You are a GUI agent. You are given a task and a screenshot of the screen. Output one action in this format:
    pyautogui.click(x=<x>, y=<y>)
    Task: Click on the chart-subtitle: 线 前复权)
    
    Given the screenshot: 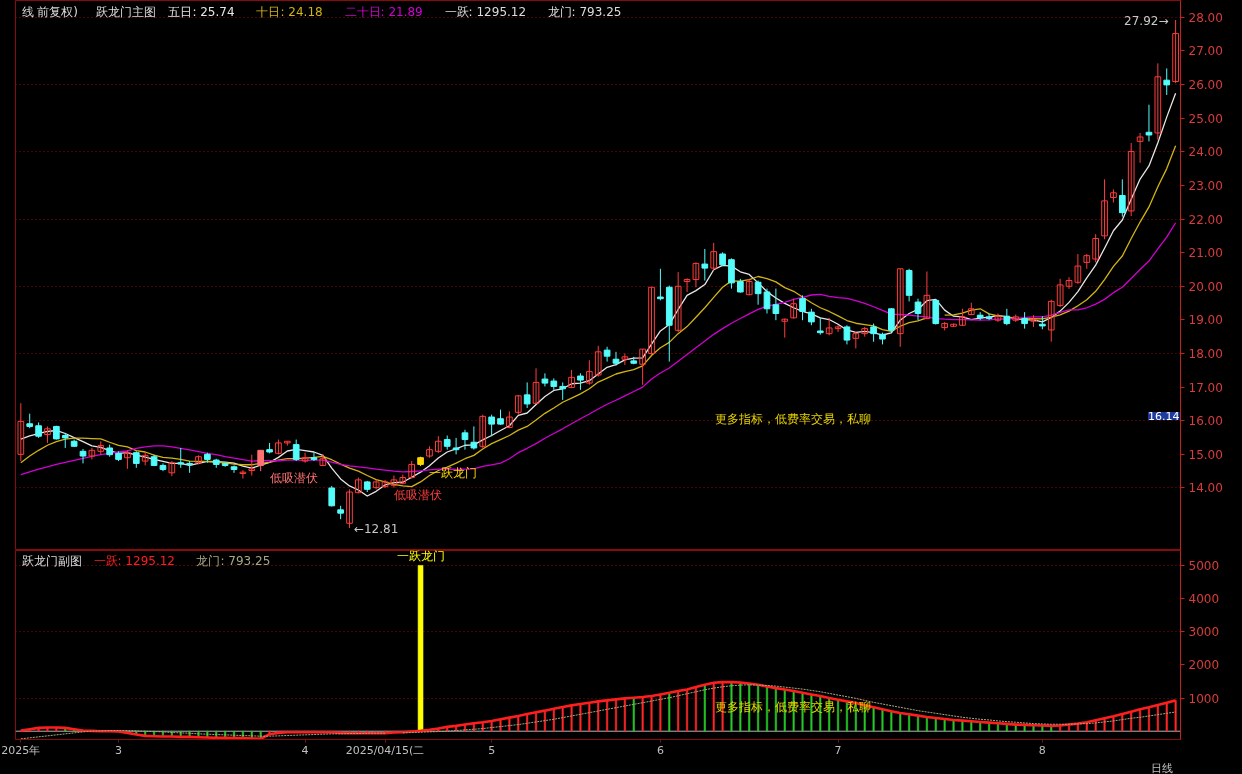 What is the action you would take?
    pyautogui.click(x=49, y=11)
    